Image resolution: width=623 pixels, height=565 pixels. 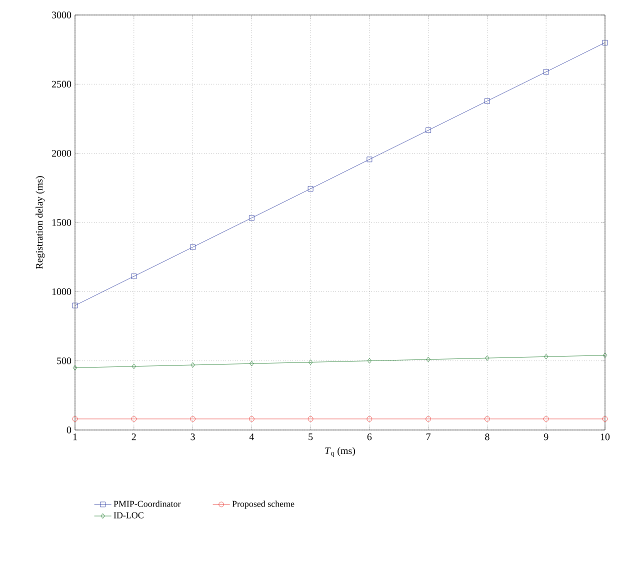 What do you see at coordinates (251, 437) in the screenshot?
I see `x-tick-label: 4` at bounding box center [251, 437].